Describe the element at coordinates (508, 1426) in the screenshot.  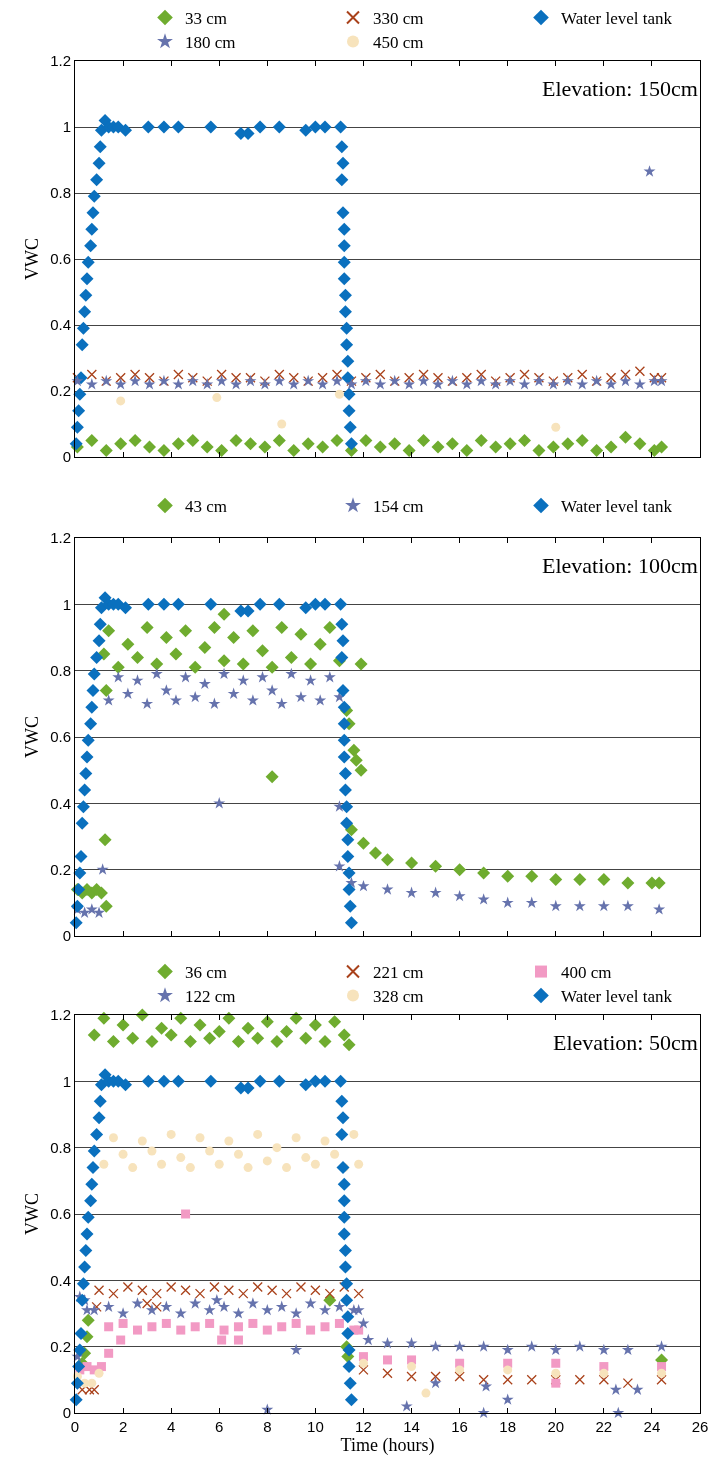
I see `x-tick-label: 18` at that location.